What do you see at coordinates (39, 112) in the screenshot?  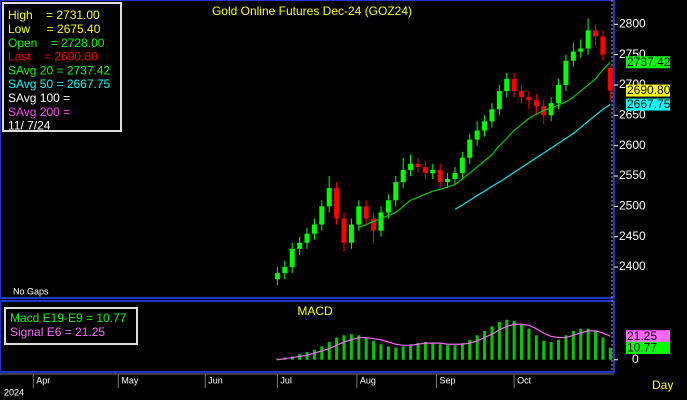 I see `info-line: SAvg 200 =` at bounding box center [39, 112].